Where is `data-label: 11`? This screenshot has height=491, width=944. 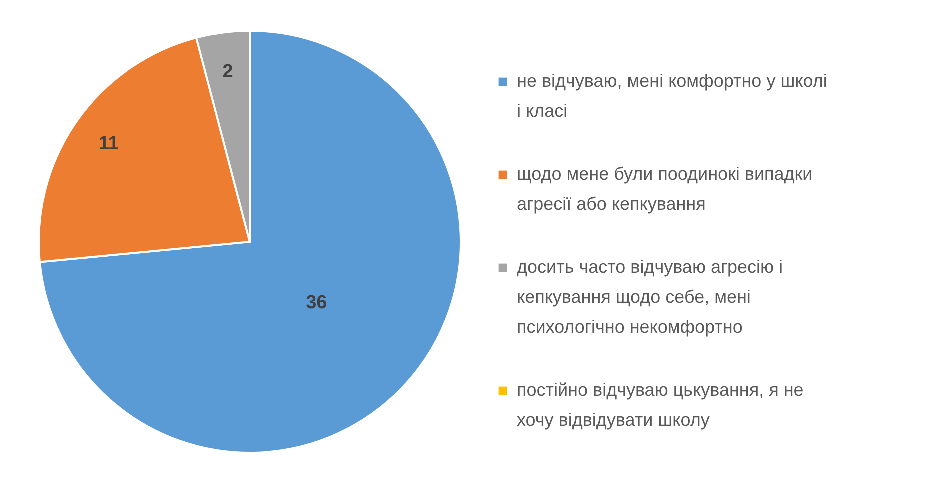 data-label: 11 is located at coordinates (109, 144).